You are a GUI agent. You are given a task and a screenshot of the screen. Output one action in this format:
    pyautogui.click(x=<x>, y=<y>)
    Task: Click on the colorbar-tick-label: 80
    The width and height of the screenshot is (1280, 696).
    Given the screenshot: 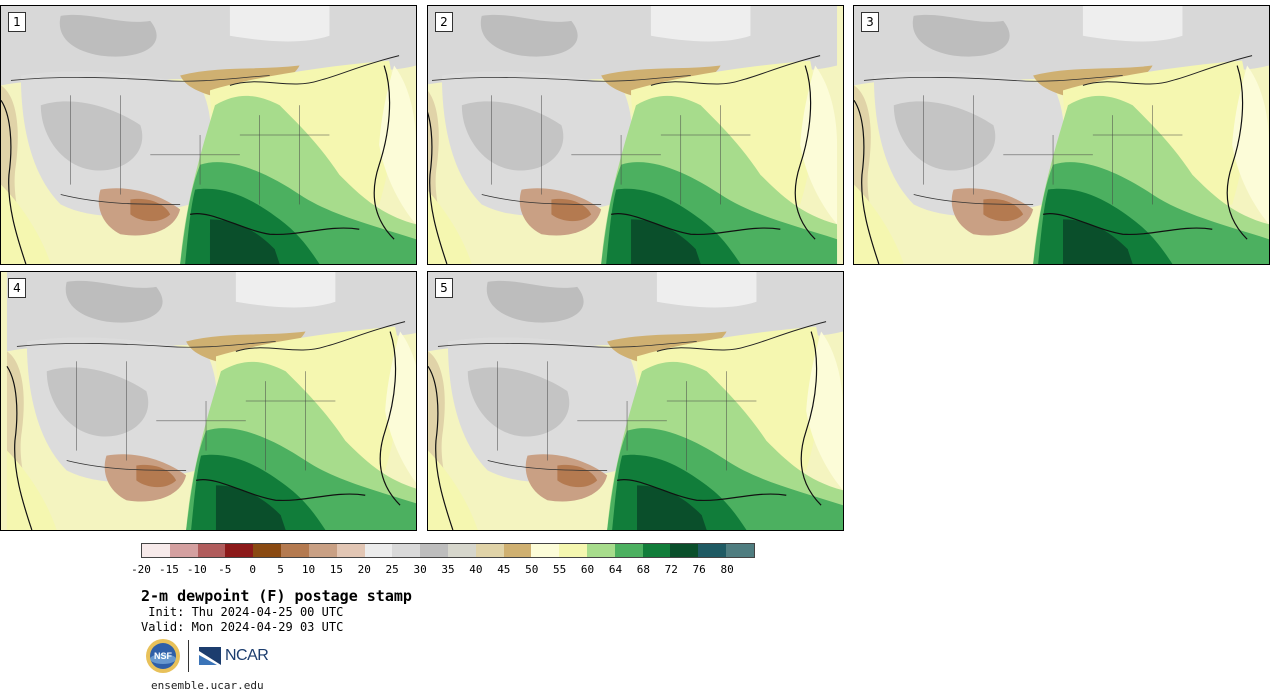 What is the action you would take?
    pyautogui.click(x=727, y=569)
    